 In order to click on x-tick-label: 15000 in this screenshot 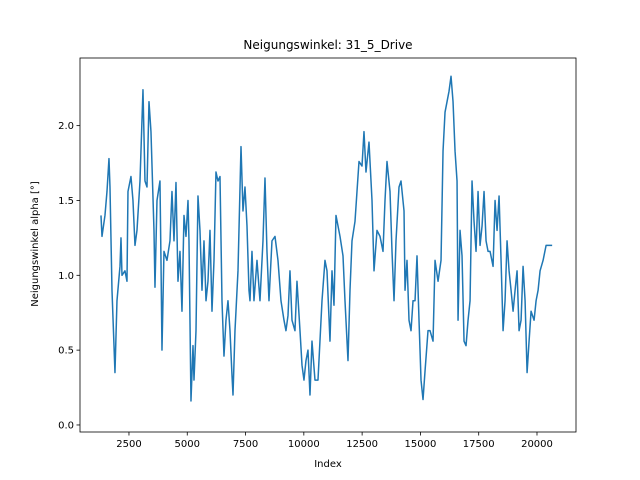, I will do `click(421, 444)`.